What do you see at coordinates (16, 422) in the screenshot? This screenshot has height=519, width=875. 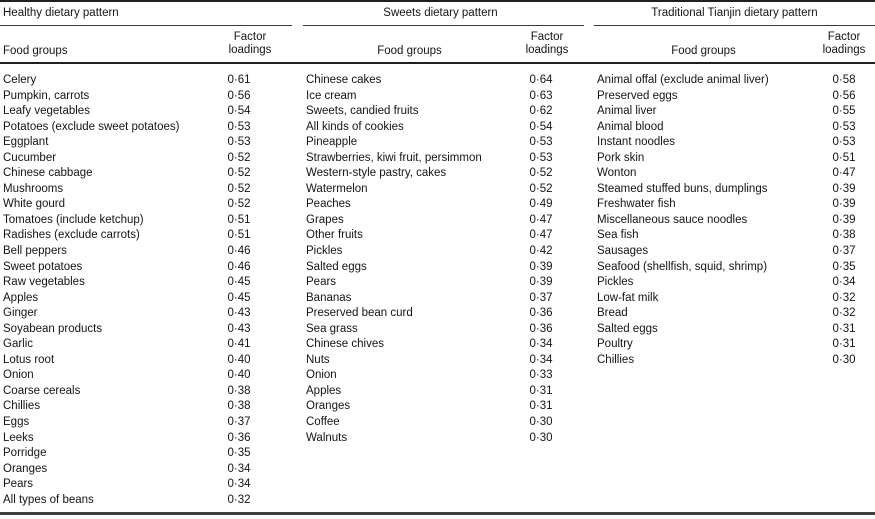 I see `food-group-cell: Eggs` at bounding box center [16, 422].